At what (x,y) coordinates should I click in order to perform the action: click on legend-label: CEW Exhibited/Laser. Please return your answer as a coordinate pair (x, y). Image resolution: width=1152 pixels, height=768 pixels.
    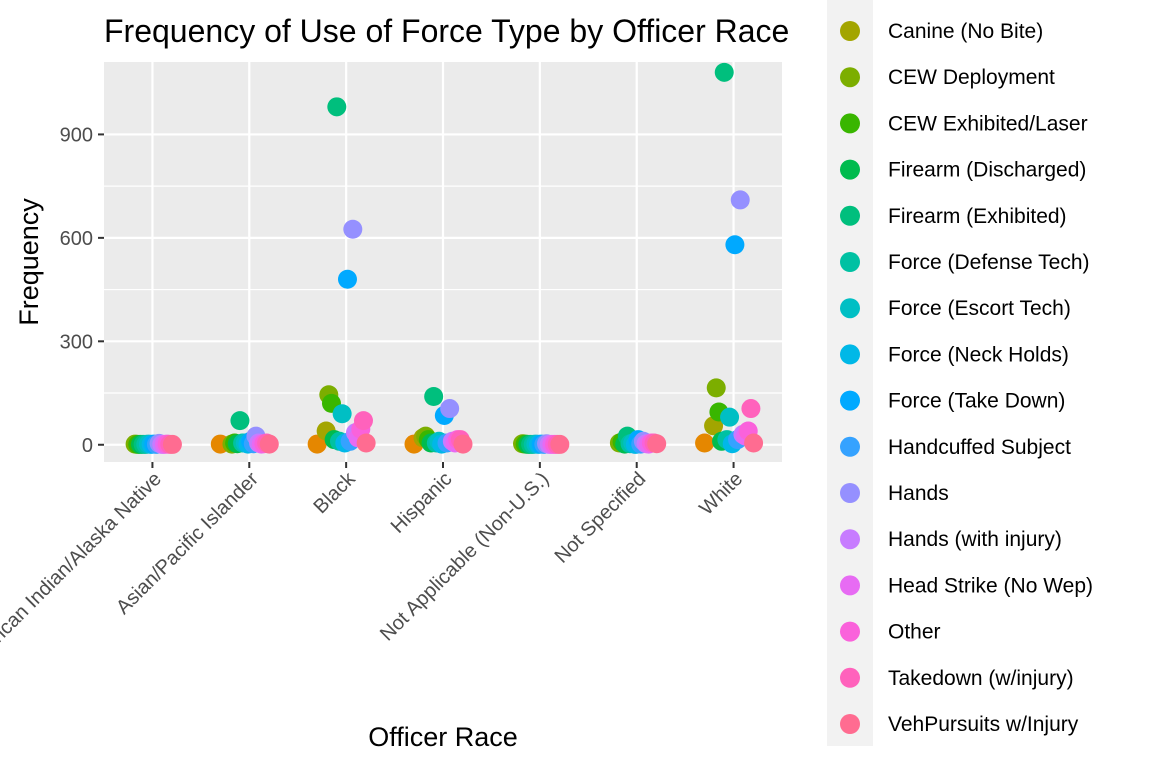
    Looking at the image, I should click on (988, 123).